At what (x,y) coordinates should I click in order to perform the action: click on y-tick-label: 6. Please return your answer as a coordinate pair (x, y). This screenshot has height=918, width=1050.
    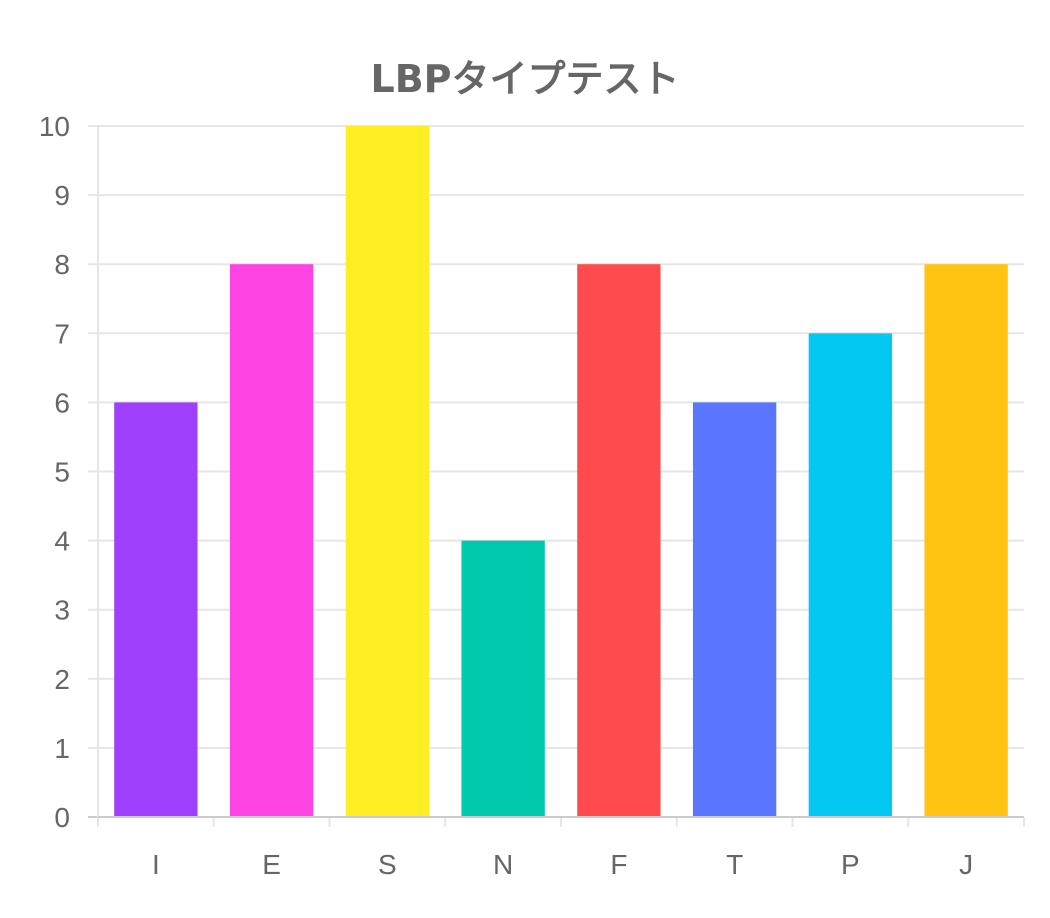
    Looking at the image, I should click on (62, 402).